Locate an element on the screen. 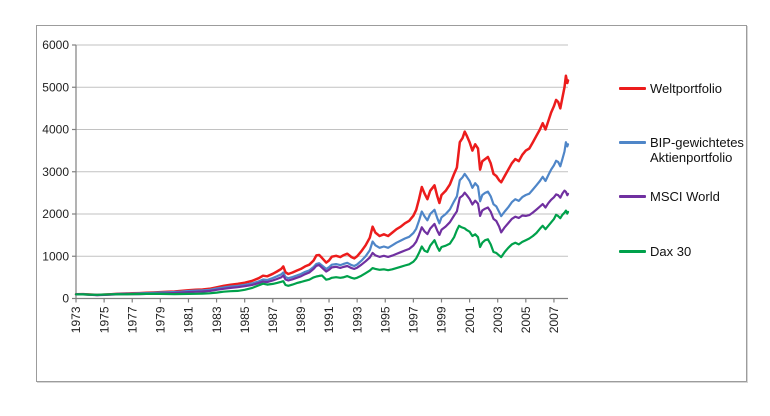 The image size is (770, 416). x-tick-label-2005: 2005 is located at coordinates (526, 319).